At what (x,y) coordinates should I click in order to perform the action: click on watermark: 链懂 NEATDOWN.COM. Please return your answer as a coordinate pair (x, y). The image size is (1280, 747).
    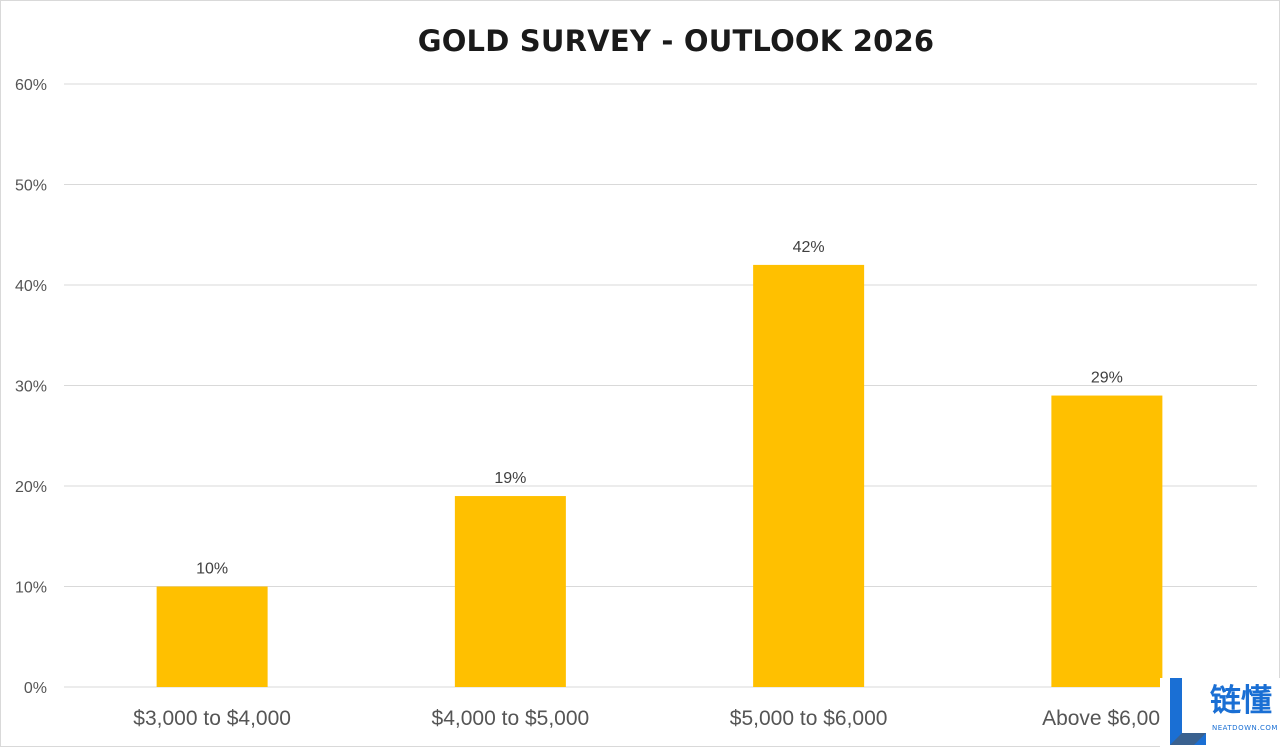
    Looking at the image, I should click on (1220, 712).